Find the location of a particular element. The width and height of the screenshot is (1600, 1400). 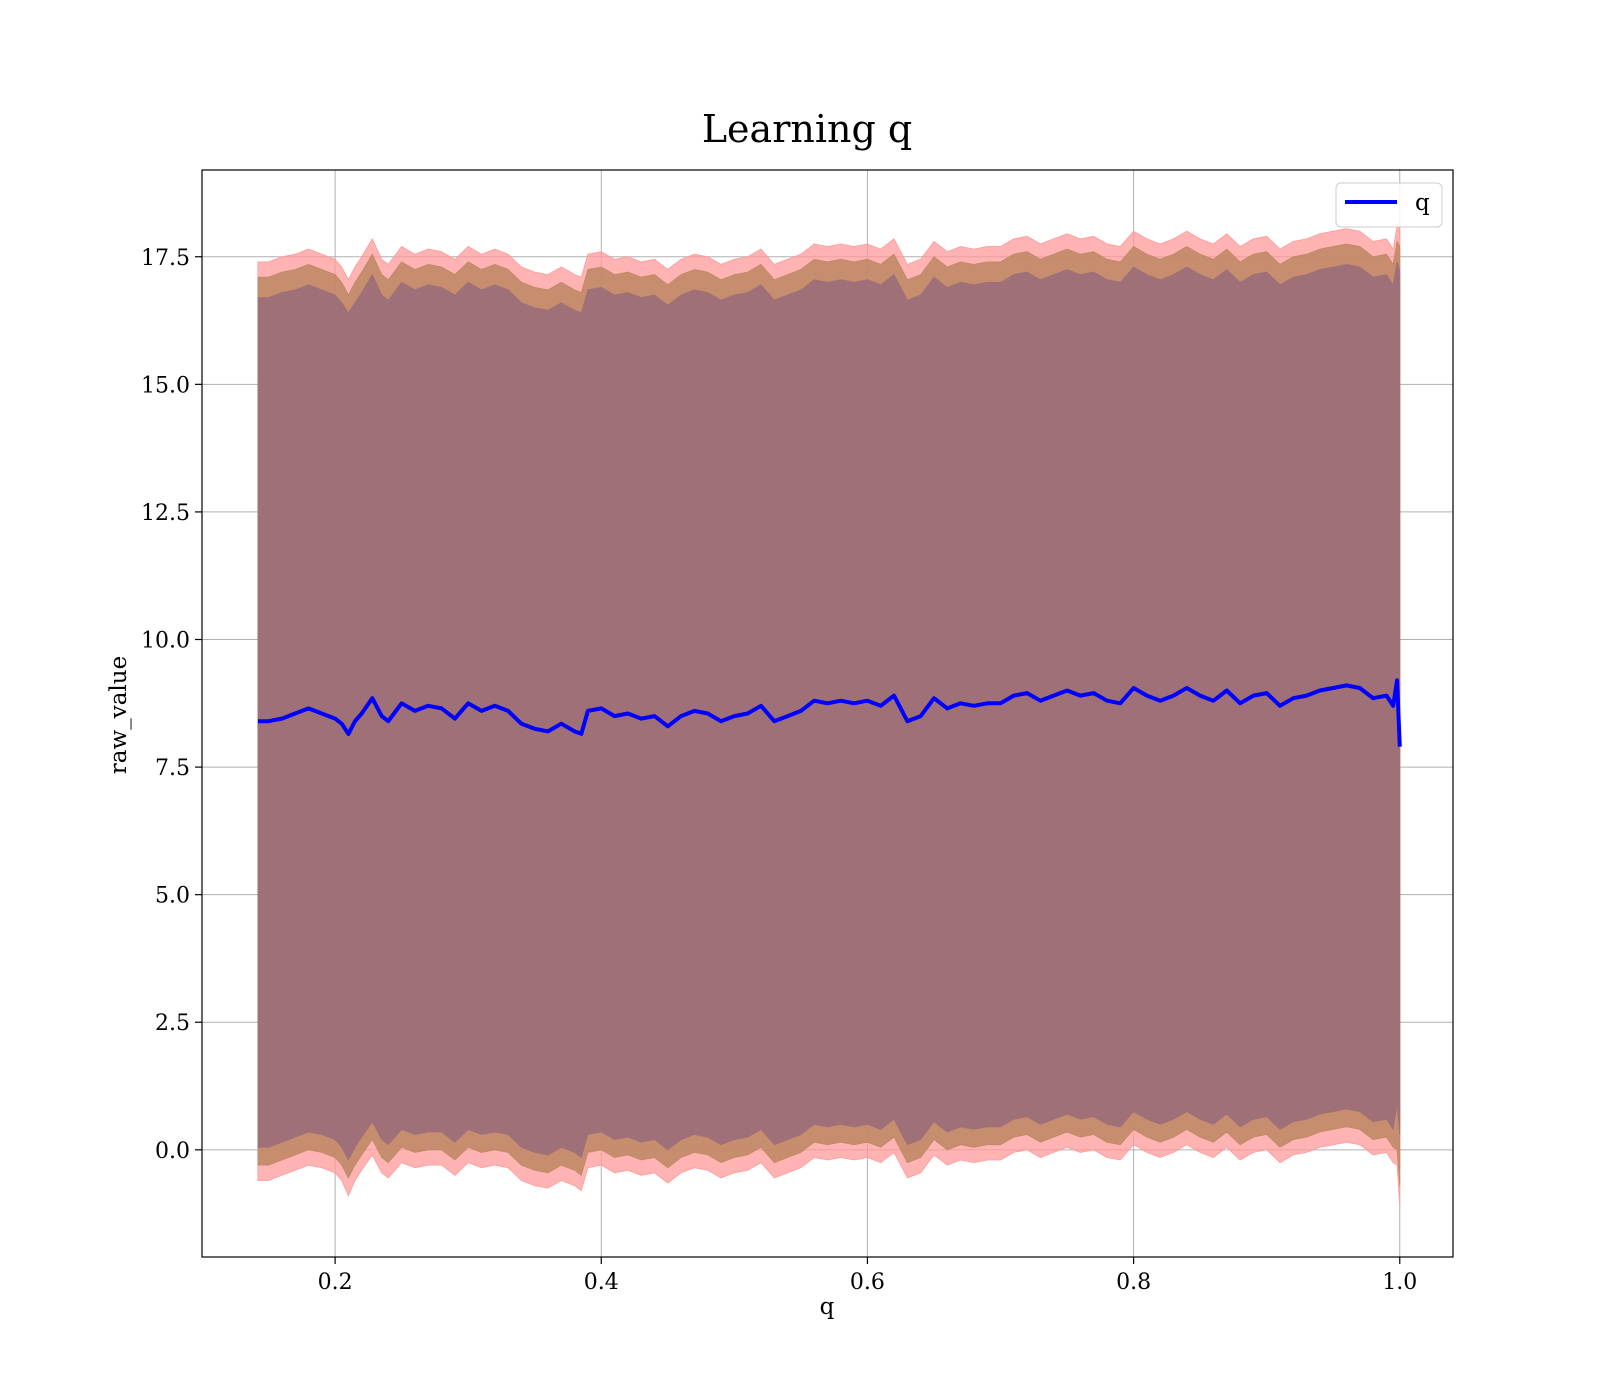

x-tick-label: 0.6 is located at coordinates (867, 1282).